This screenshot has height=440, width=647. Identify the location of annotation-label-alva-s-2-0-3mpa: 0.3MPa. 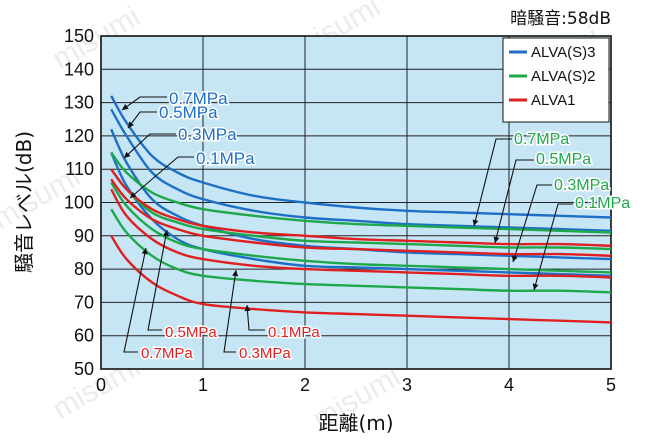
(581, 185).